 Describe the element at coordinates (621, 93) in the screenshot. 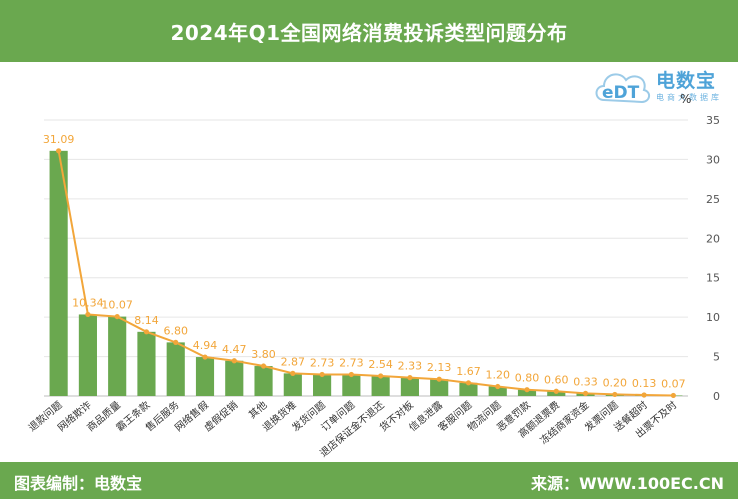

I see `logo-mark-text: eDT` at that location.